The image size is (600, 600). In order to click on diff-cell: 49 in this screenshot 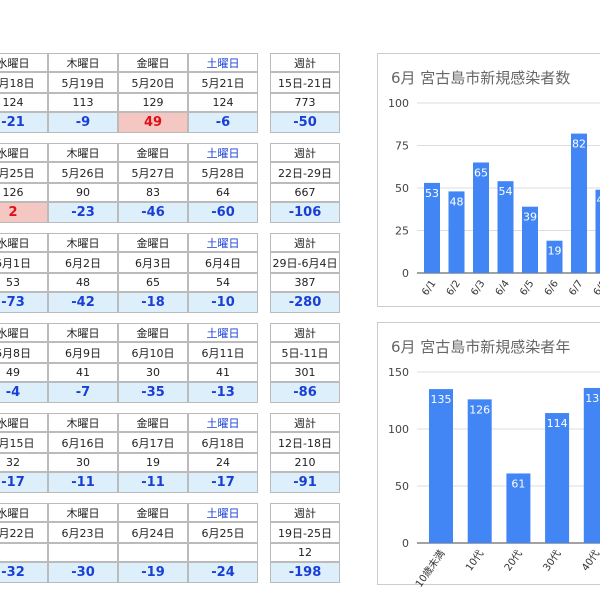, I will do `click(153, 122)`.